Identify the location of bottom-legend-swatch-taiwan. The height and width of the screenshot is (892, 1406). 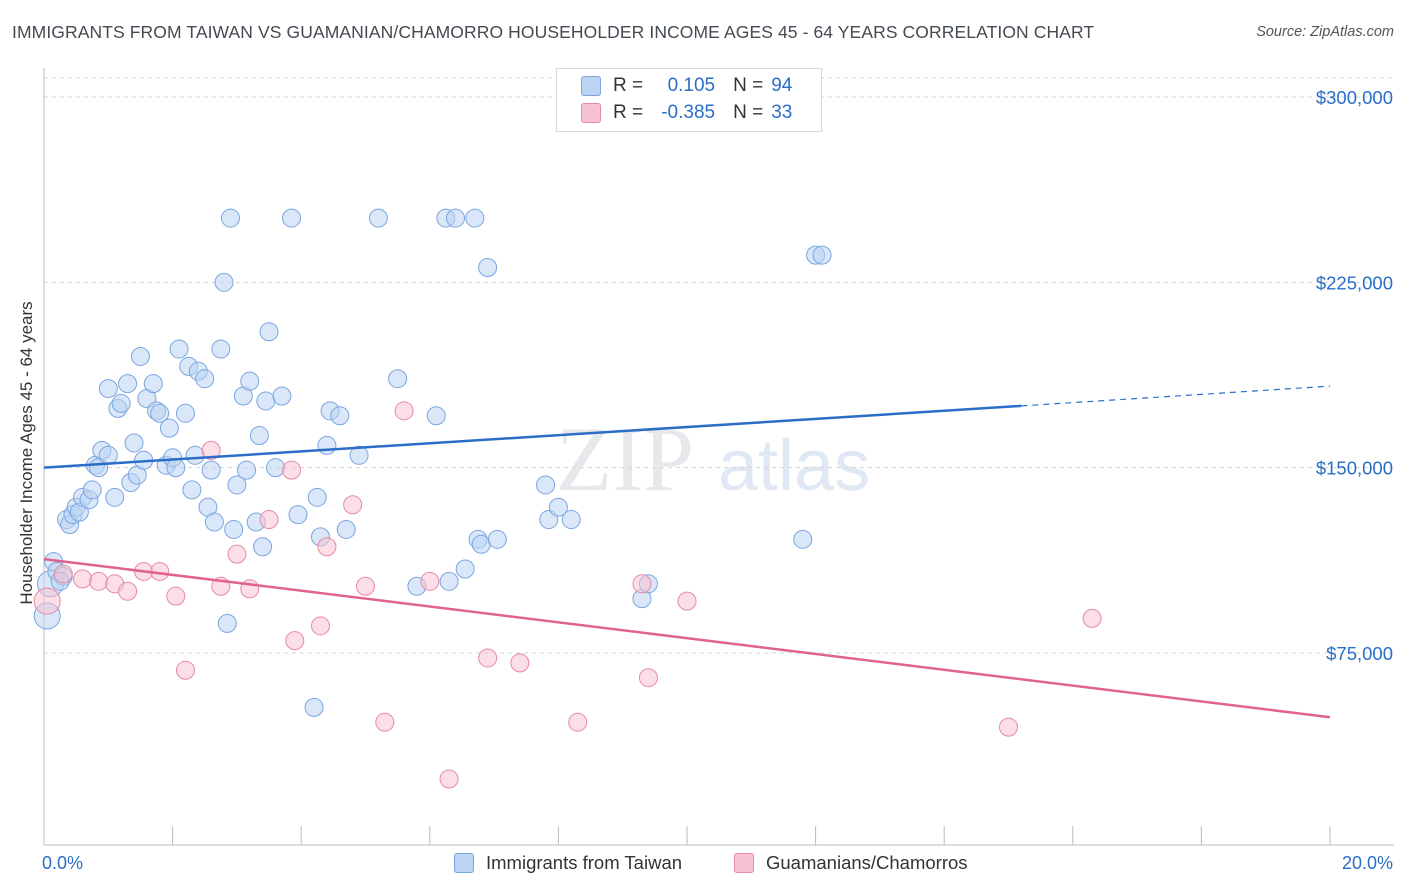
(464, 863).